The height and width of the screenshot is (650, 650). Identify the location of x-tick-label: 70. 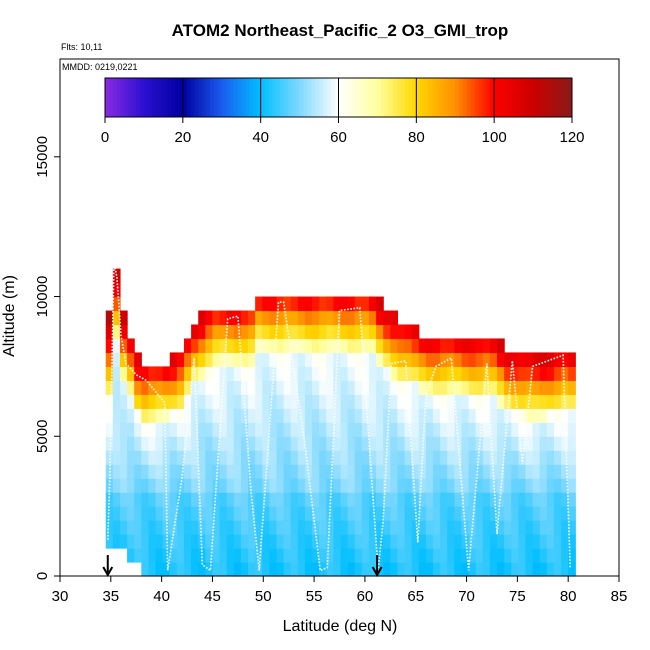
(466, 596).